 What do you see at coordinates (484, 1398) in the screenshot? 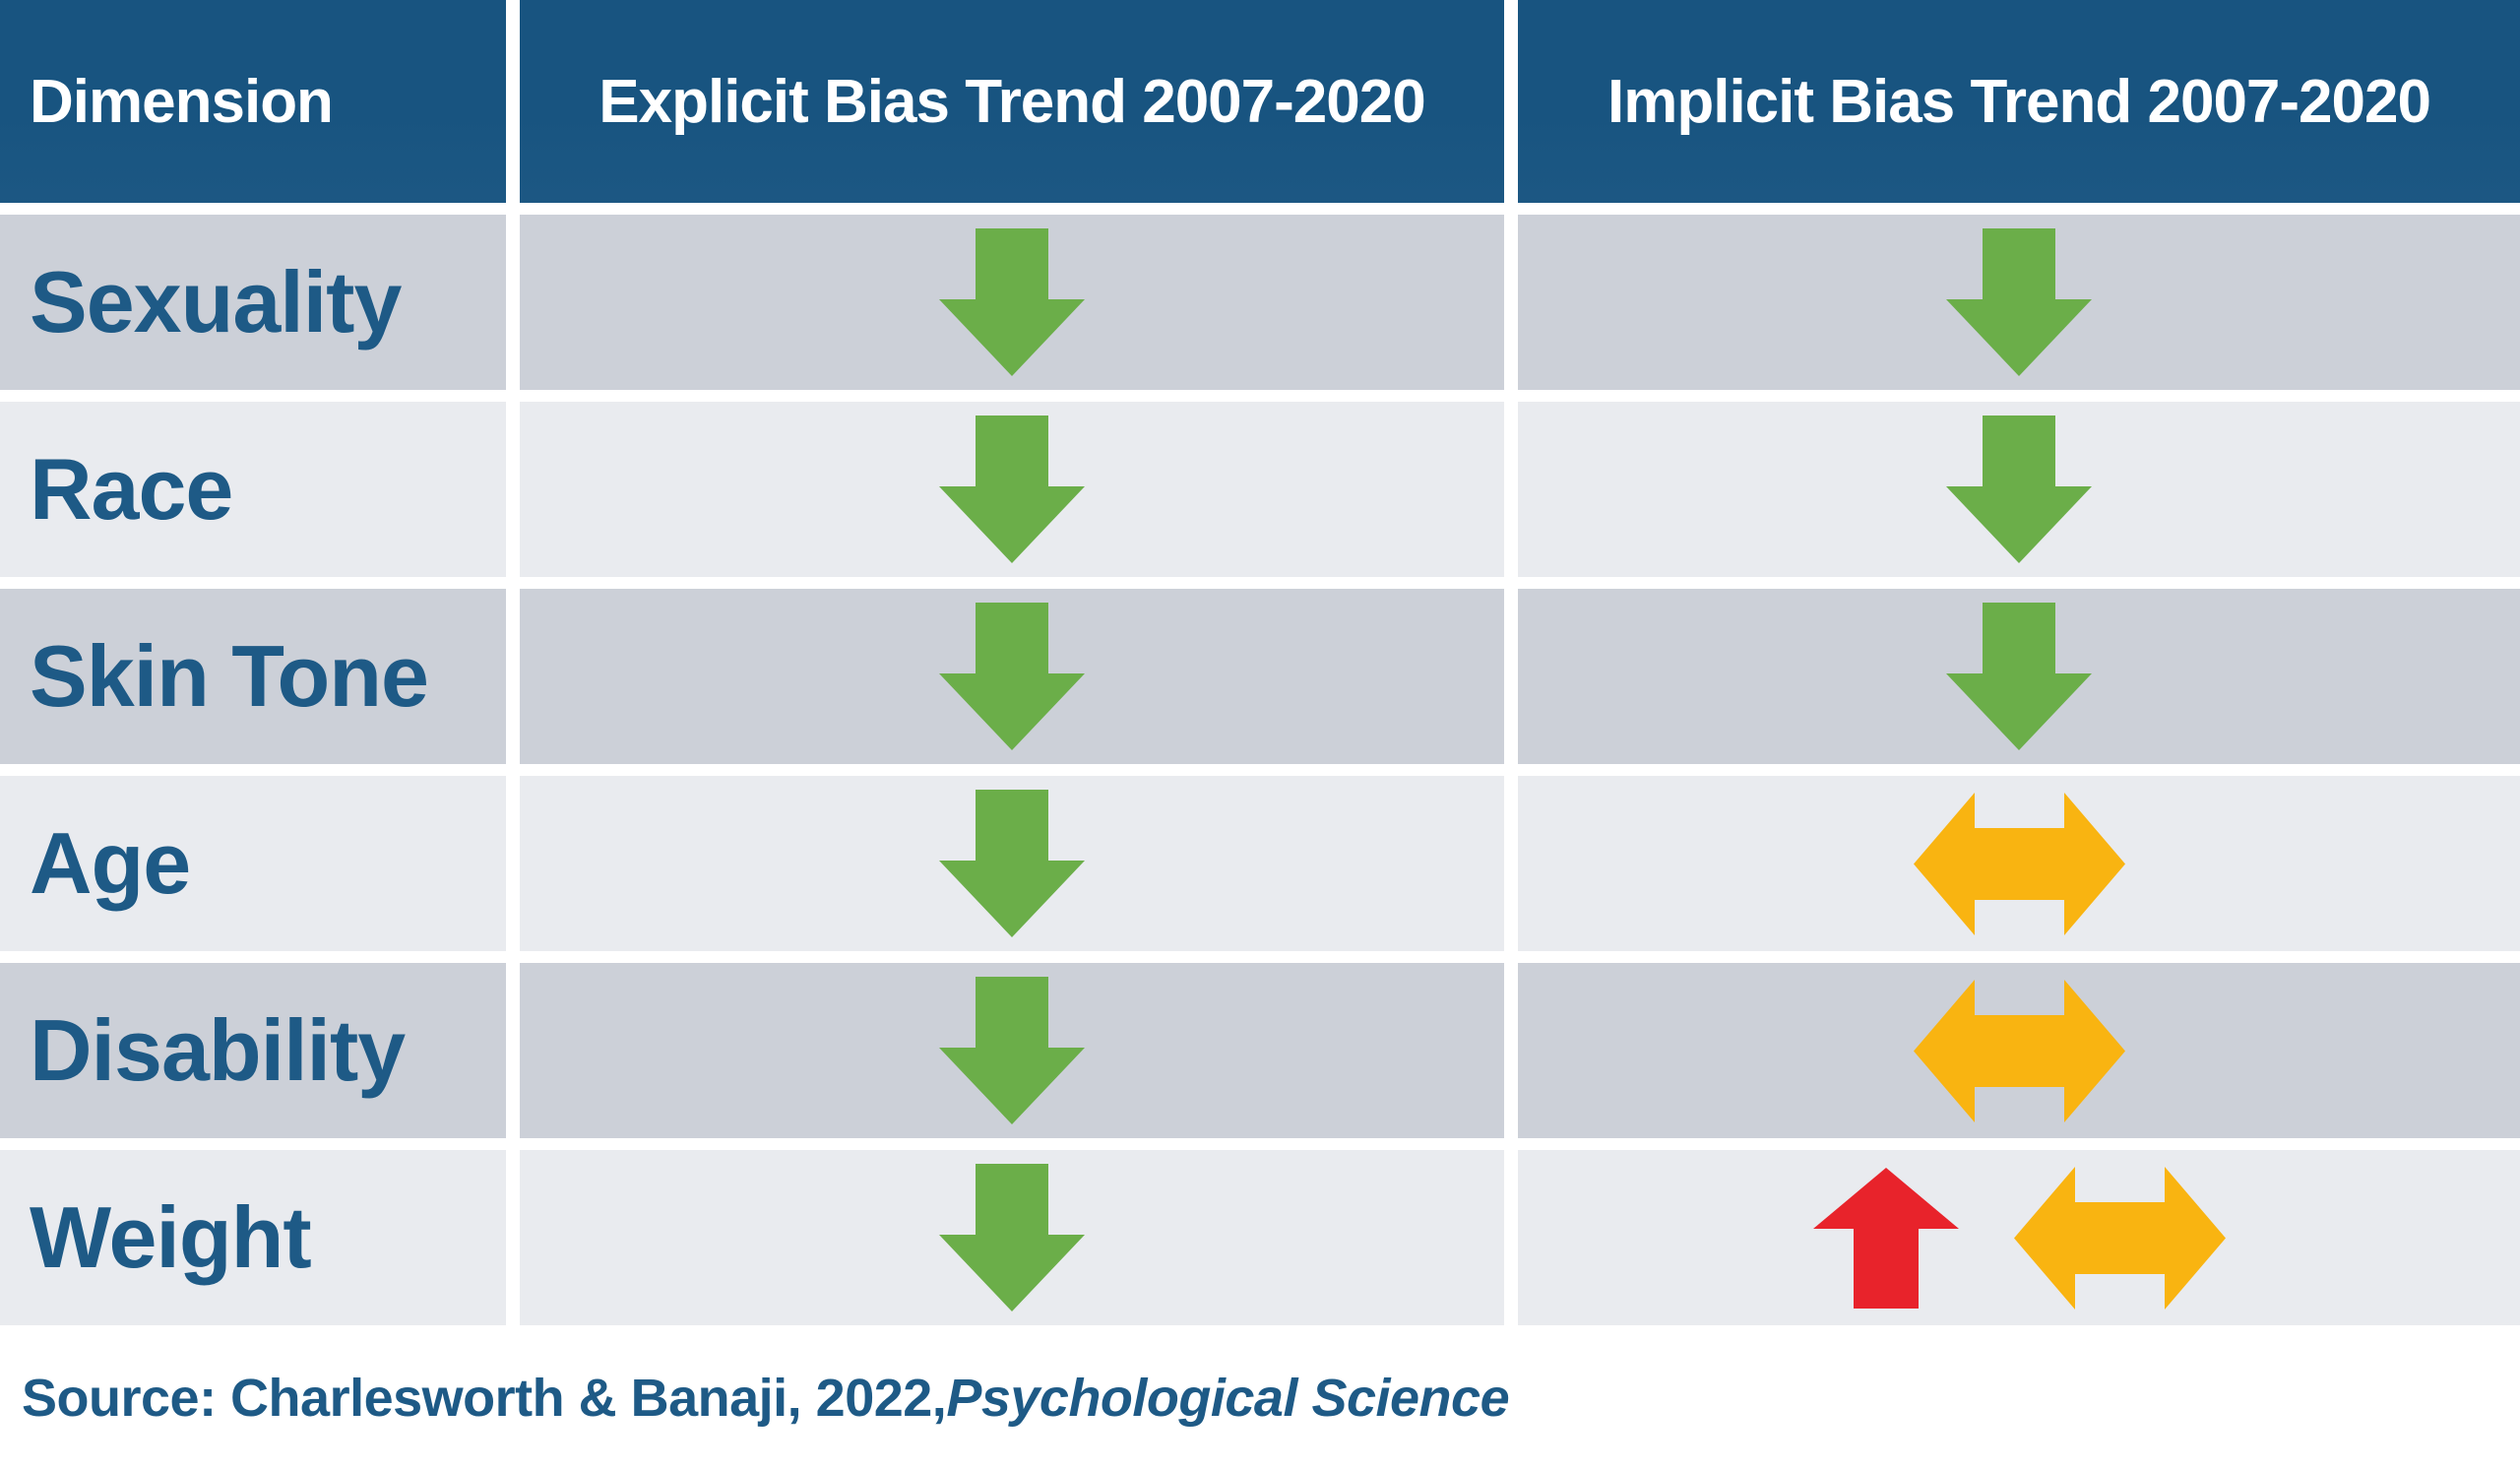
I see `source-citation-text: Source: Charlesworth & Banaji, 2022,` at bounding box center [484, 1398].